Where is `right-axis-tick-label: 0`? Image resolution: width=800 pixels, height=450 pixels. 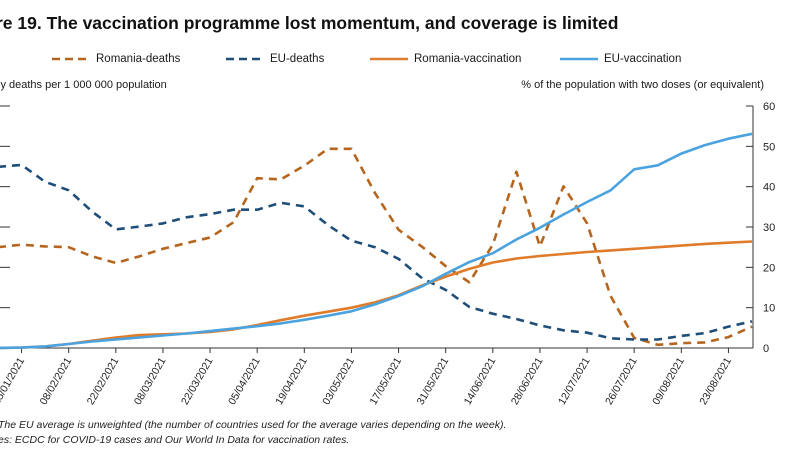 right-axis-tick-label: 0 is located at coordinates (766, 349).